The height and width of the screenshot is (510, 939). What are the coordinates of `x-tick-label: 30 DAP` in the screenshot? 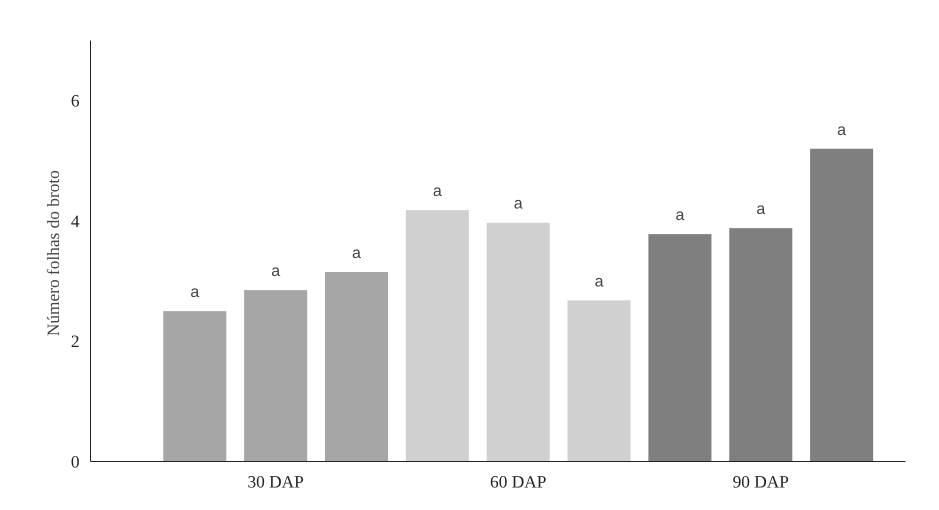 It's located at (275, 482).